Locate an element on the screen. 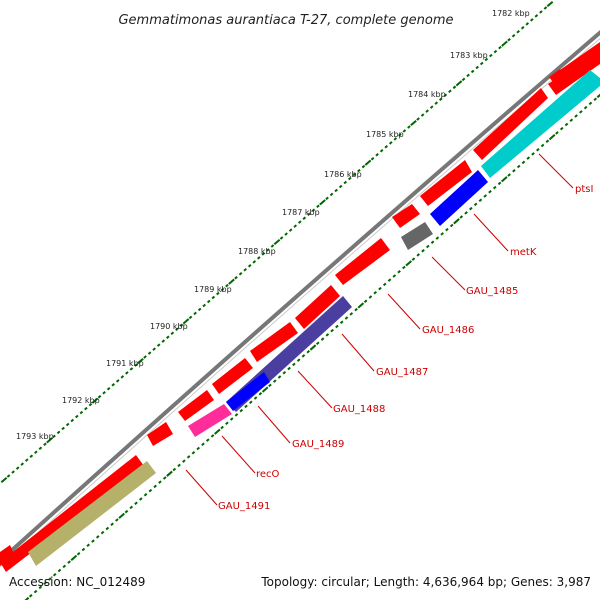 Image resolution: width=600 pixels, height=600 pixels. gene-label-gau1487: GAU_1487 is located at coordinates (402, 372).